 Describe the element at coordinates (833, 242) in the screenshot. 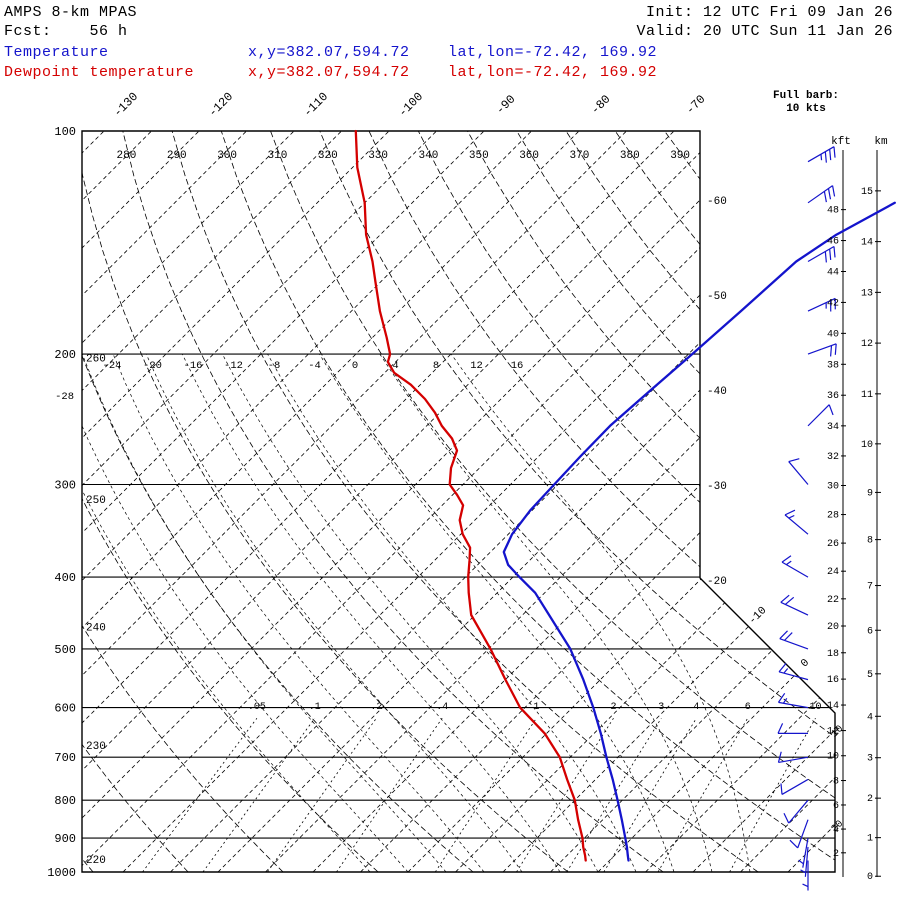

I see `kft-tick-label: 46` at that location.